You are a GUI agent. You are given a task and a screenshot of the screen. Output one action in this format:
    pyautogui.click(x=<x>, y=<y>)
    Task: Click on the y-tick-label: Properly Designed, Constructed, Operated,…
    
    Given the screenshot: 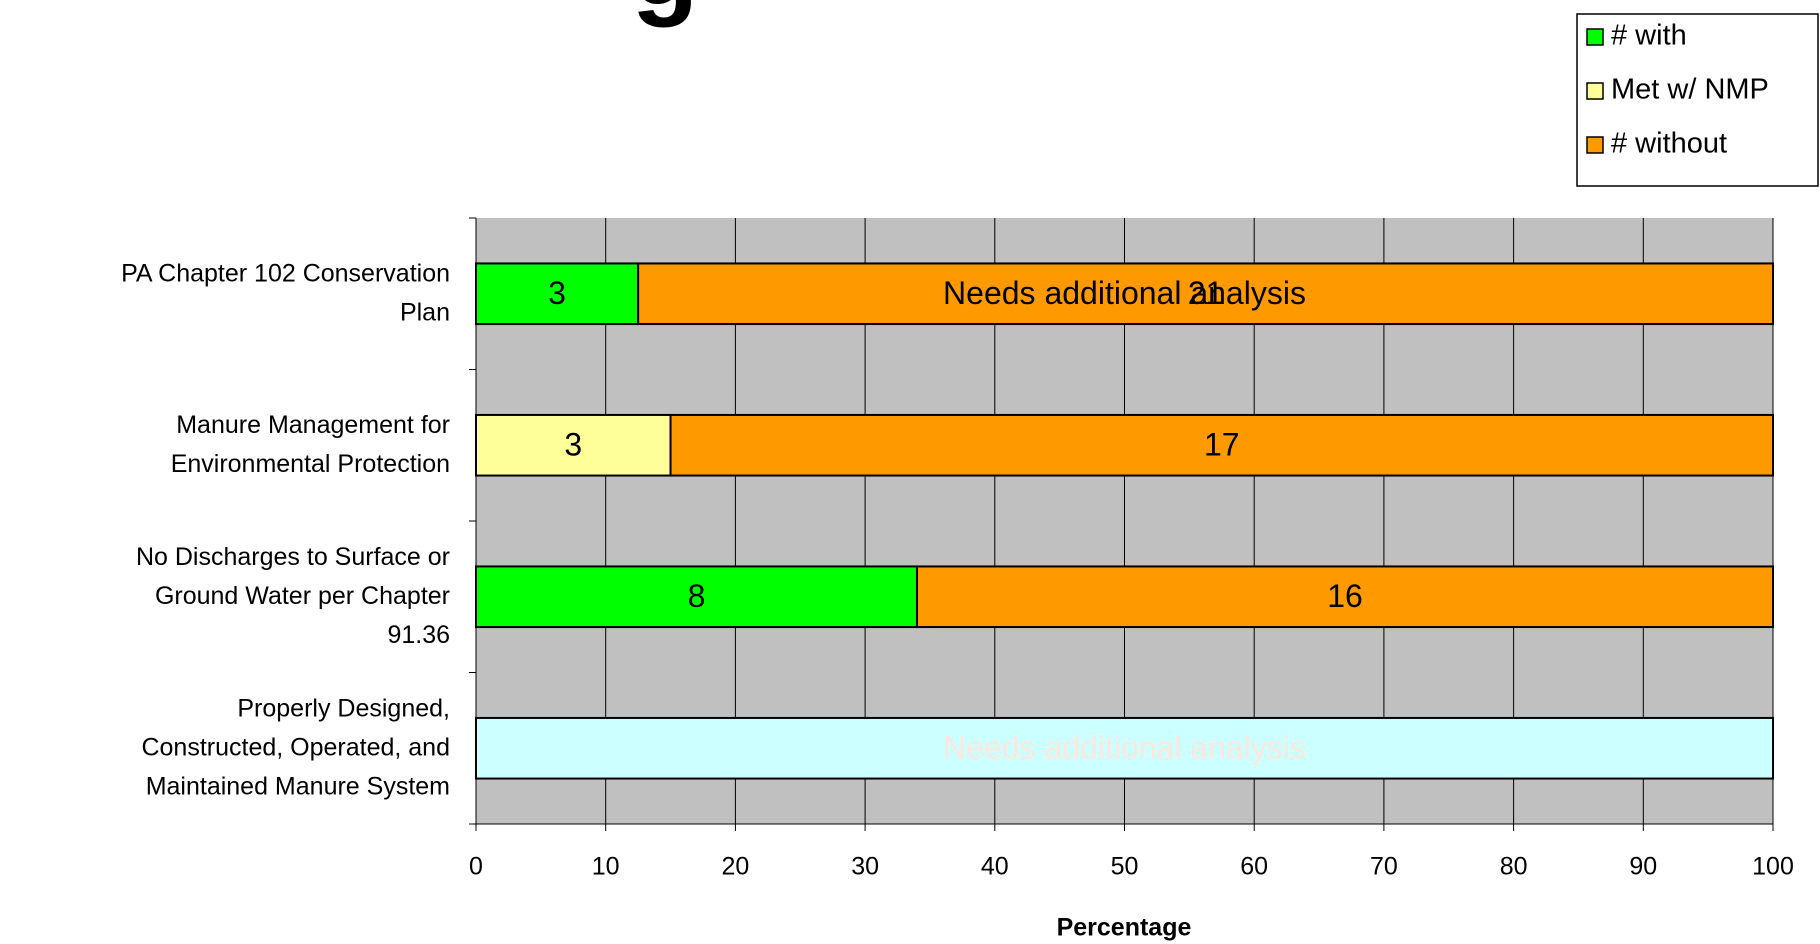 What is the action you would take?
    pyautogui.click(x=295, y=747)
    